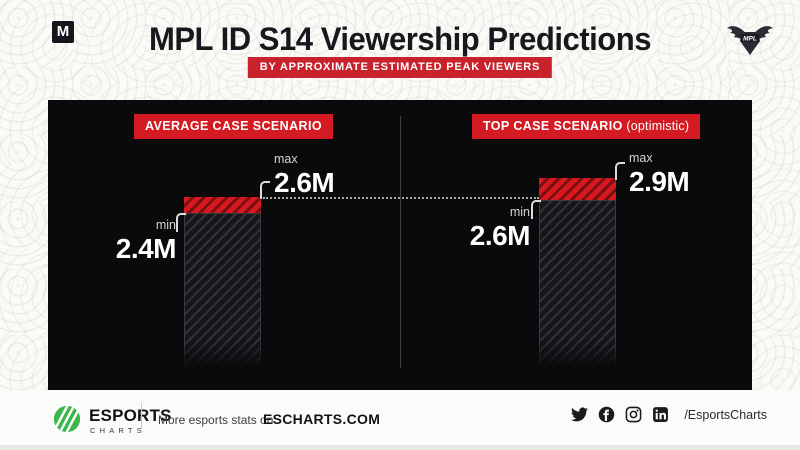  I want to click on average-scenario-label: AVERAGE CASE SCENARIO, so click(233, 126).